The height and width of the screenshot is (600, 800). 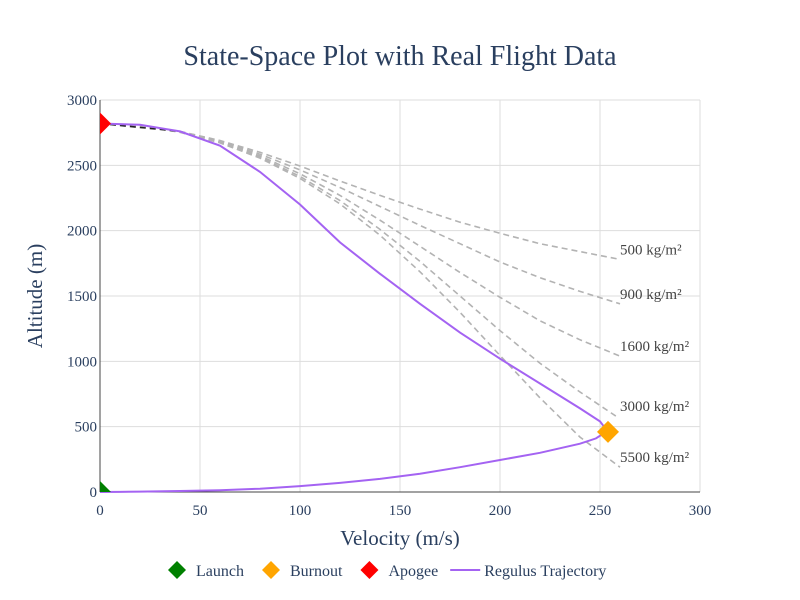 I want to click on legend-label: Regulus Trajectory, so click(x=545, y=571).